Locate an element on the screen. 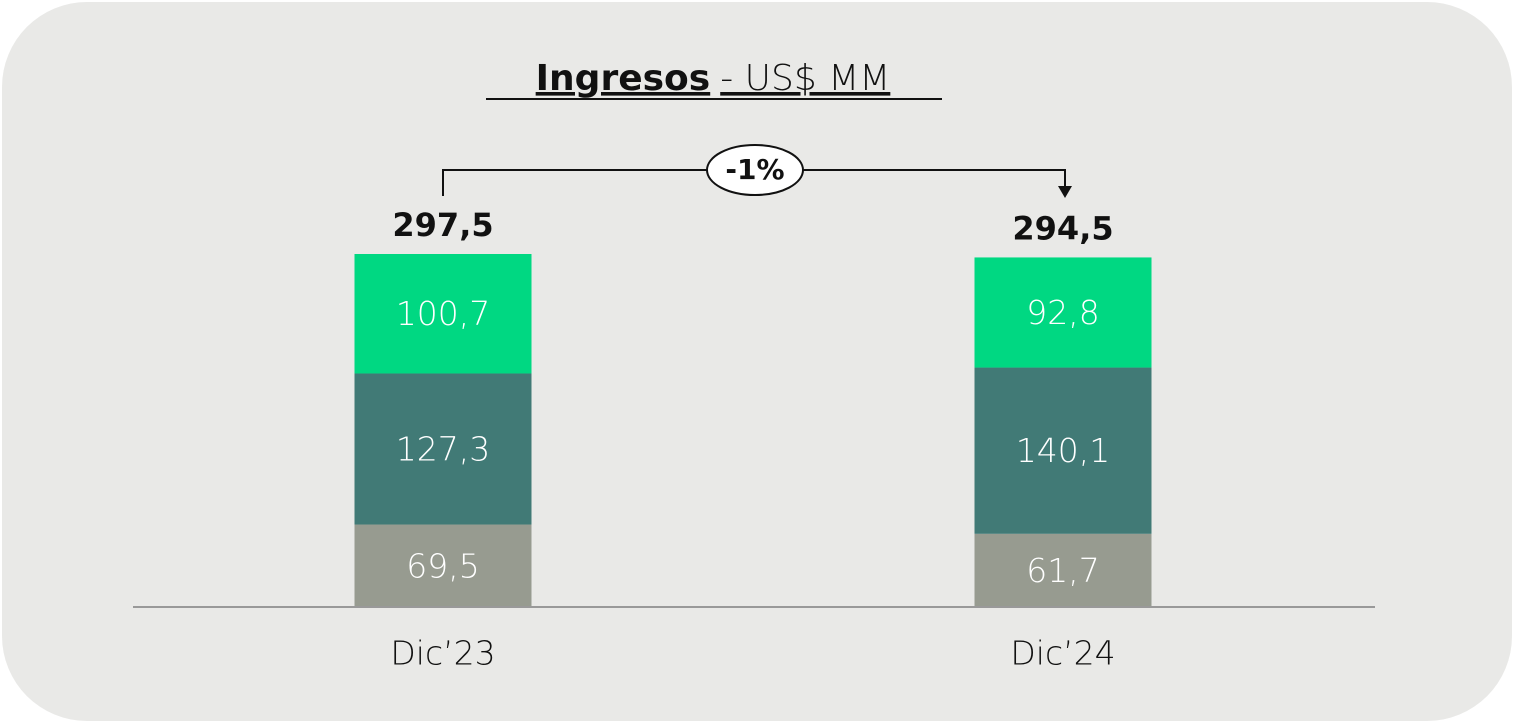 This screenshot has height=727, width=1514. value-label: 92,8 is located at coordinates (1062, 312).